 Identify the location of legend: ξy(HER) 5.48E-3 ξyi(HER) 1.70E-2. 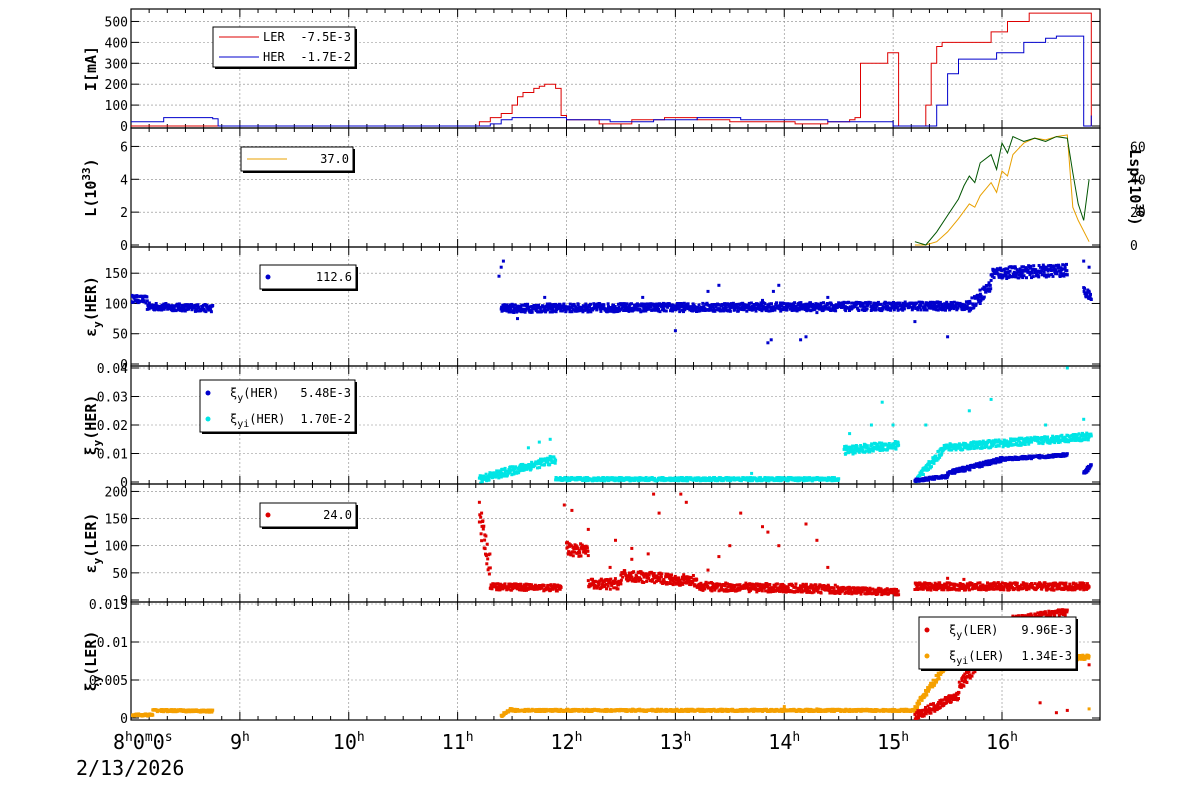
(278, 406).